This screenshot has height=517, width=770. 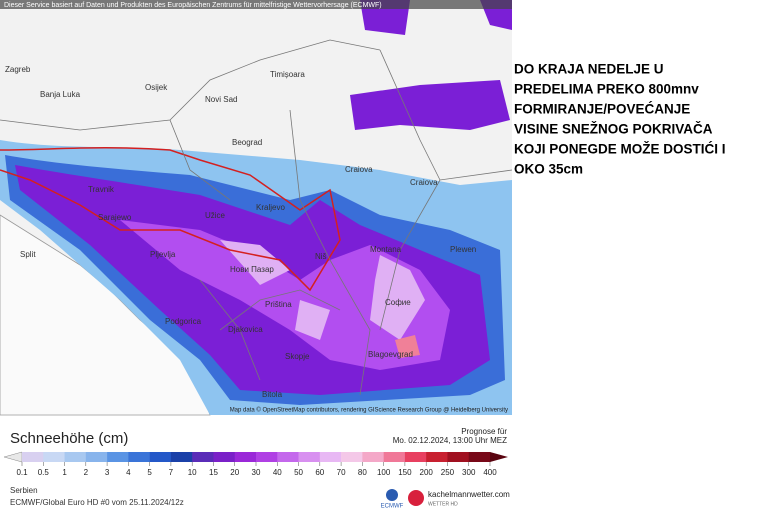 I want to click on legend-label: 4, so click(x=128, y=472).